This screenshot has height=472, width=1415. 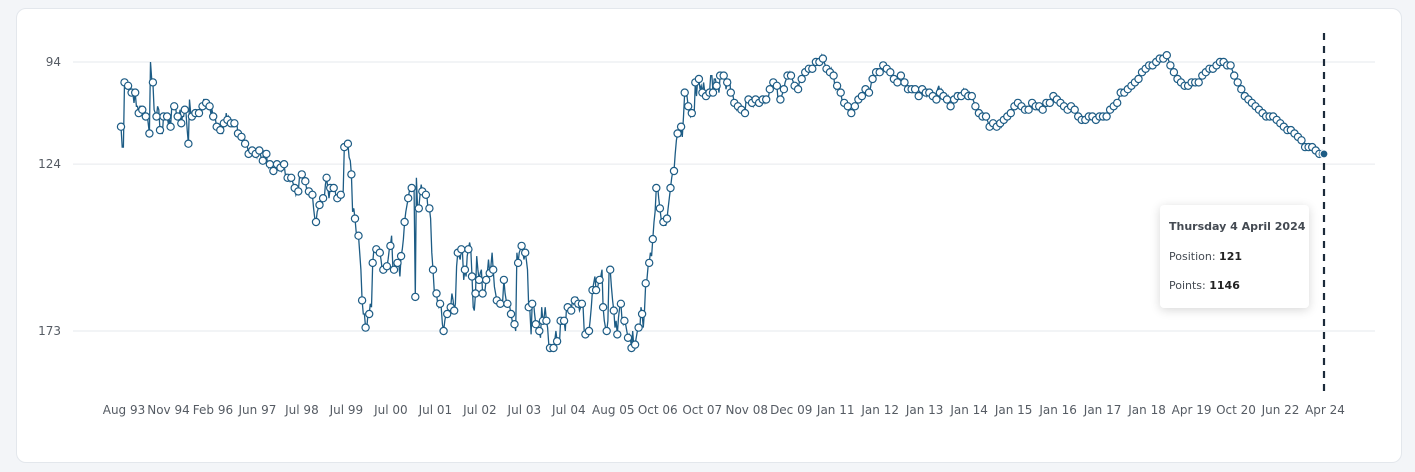 I want to click on highlighted-point, so click(x=1324, y=154).